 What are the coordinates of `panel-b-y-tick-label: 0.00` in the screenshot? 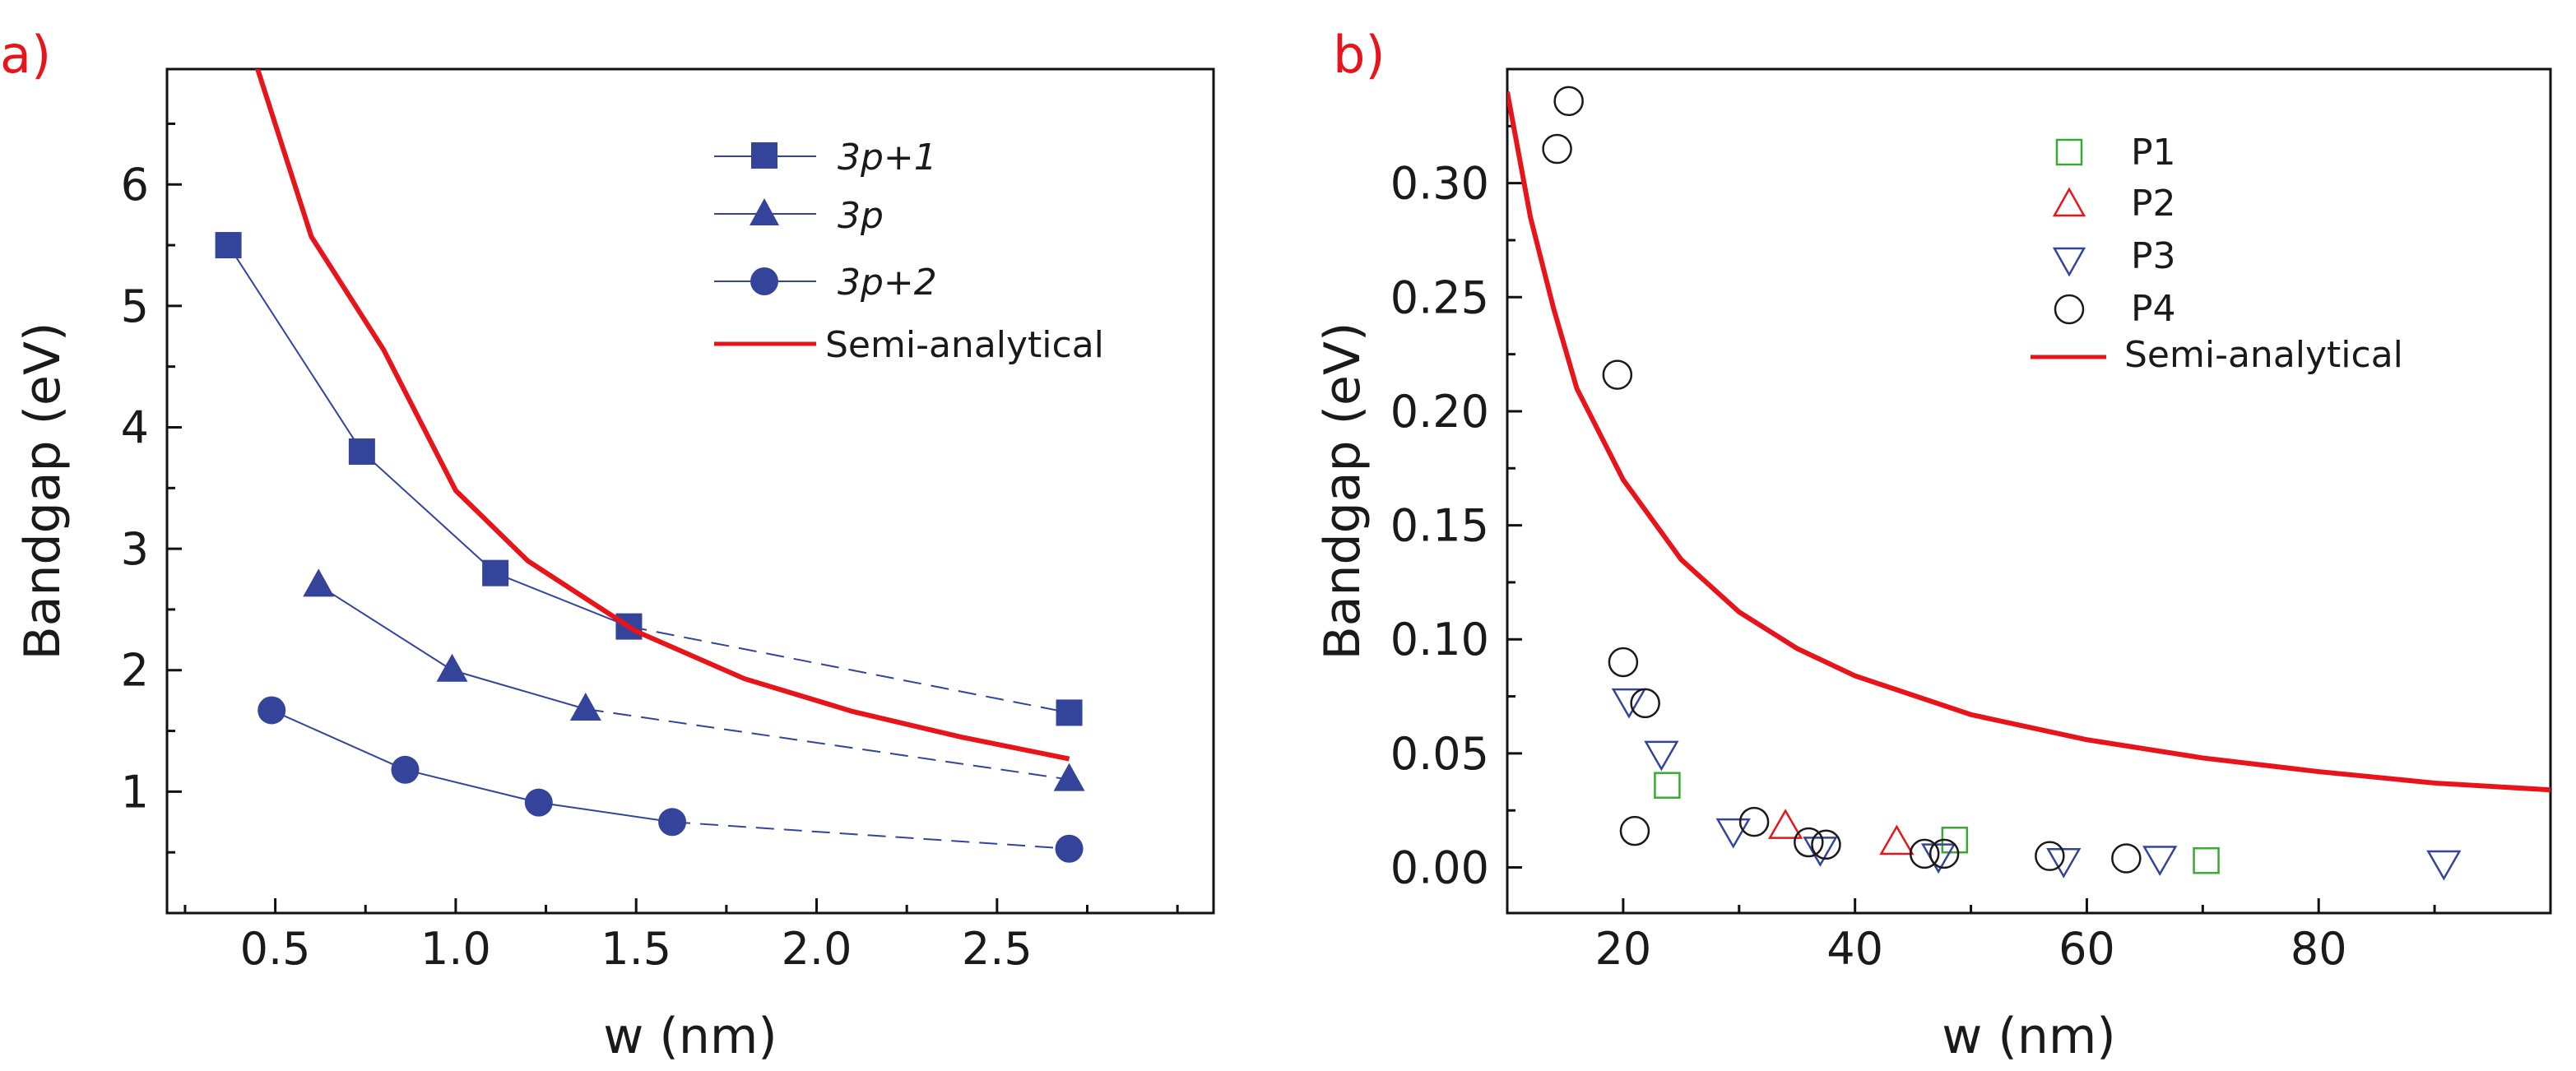 It's located at (1439, 868).